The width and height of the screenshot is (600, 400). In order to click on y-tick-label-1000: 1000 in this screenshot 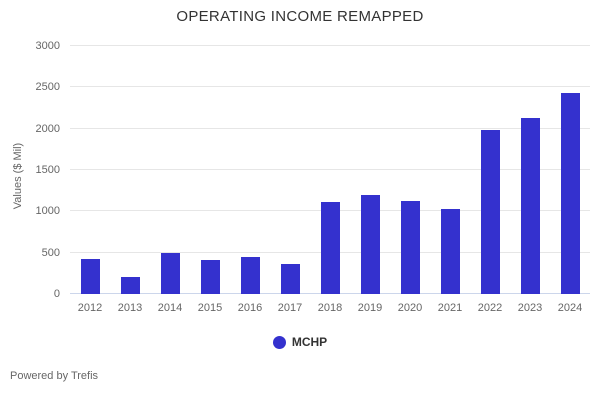, I will do `click(47, 211)`.